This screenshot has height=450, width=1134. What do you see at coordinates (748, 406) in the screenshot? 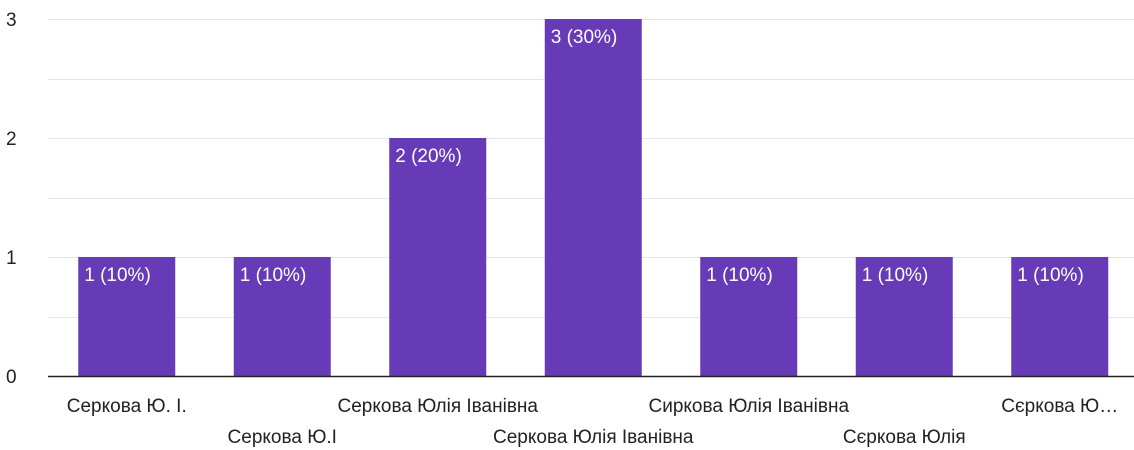
I see `x-category-label: Сиркова Юлія Іванівна` at bounding box center [748, 406].